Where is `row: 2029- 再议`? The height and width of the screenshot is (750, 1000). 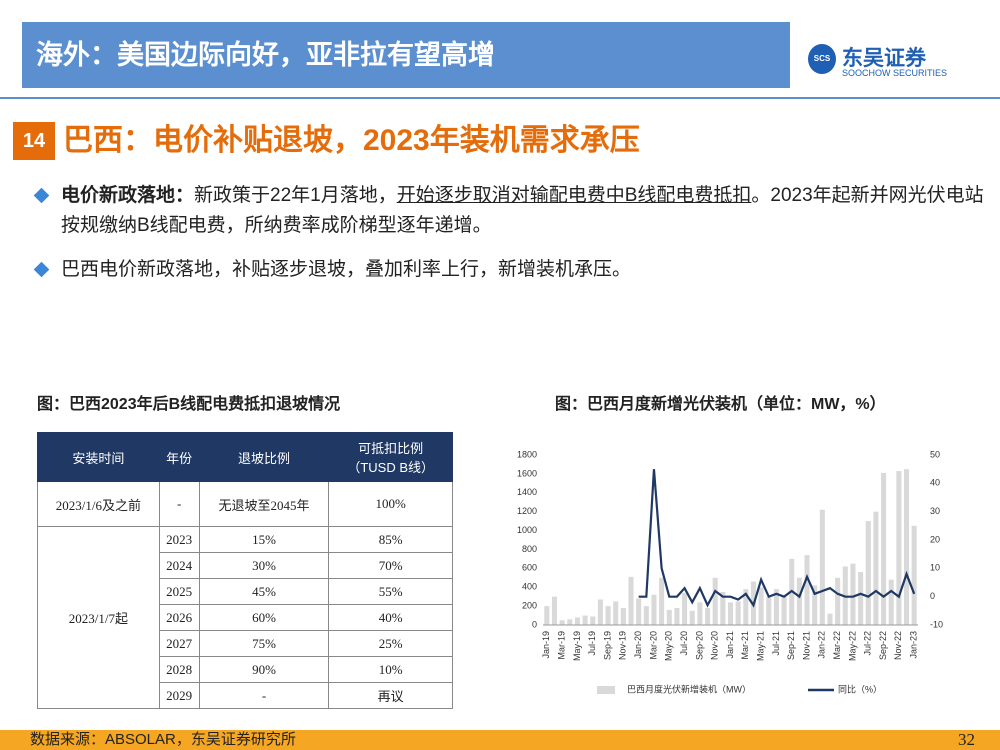
row: 2029- 再议 is located at coordinates (245, 695).